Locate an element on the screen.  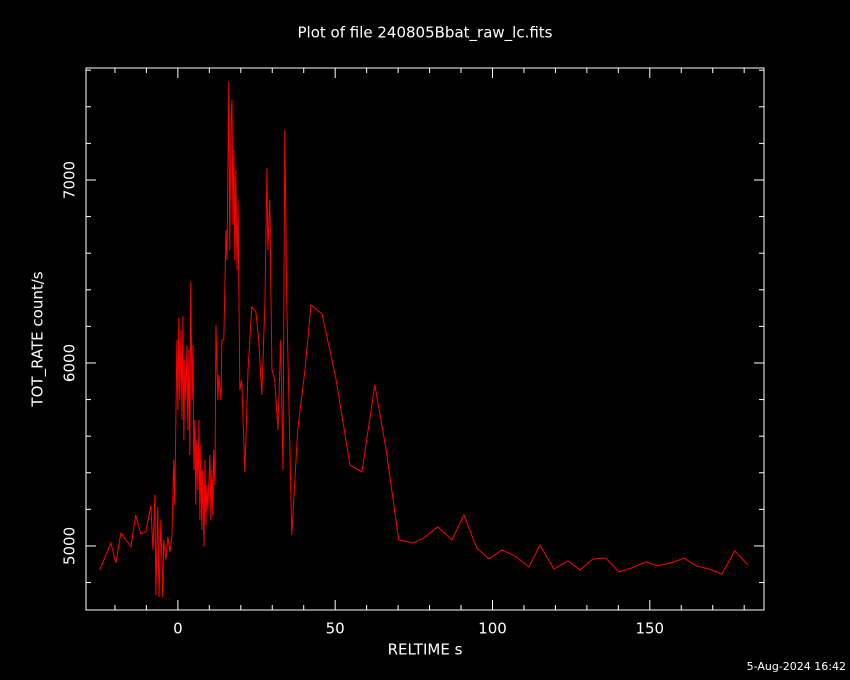
y-tick-label: 7000 is located at coordinates (70, 180).